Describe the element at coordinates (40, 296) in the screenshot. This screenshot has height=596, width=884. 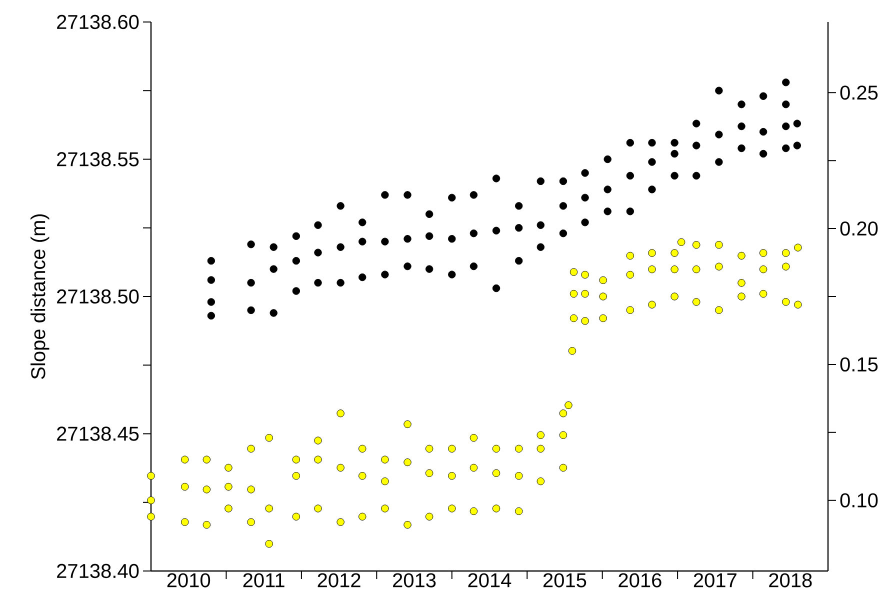
I see `y-axis-title: Slope distance (m)` at that location.